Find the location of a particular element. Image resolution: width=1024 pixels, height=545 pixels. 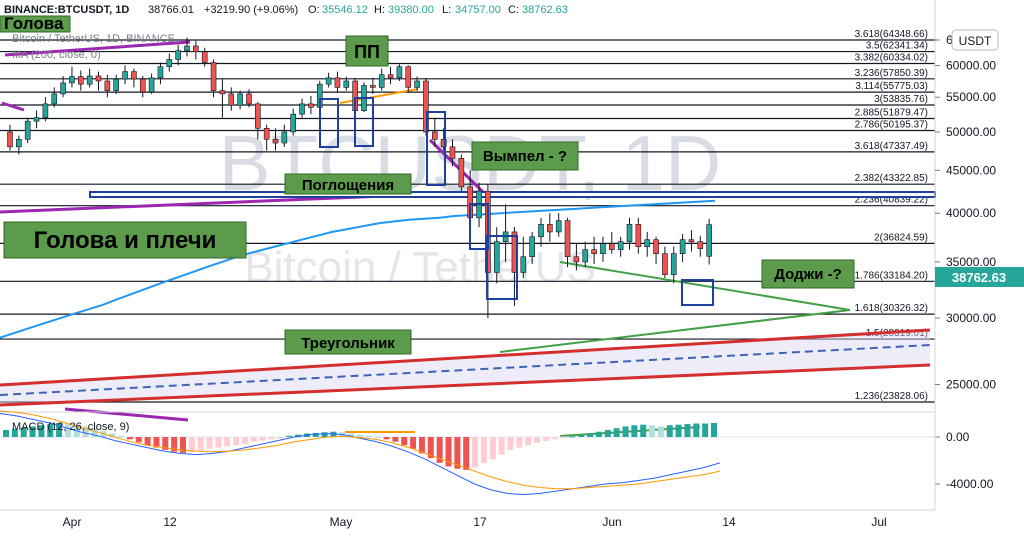

time-tick-label: Jun is located at coordinates (611, 522).